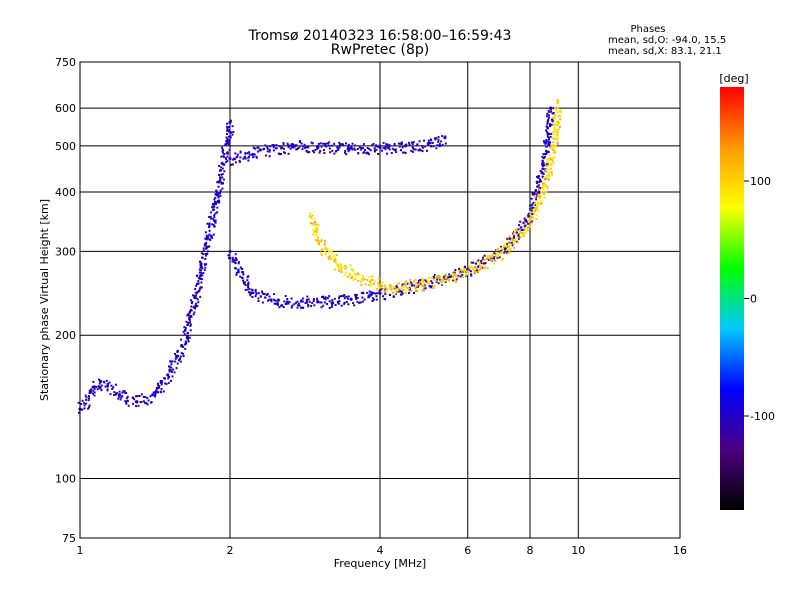 The height and width of the screenshot is (600, 800). I want to click on x-tick-label: 10, so click(578, 550).